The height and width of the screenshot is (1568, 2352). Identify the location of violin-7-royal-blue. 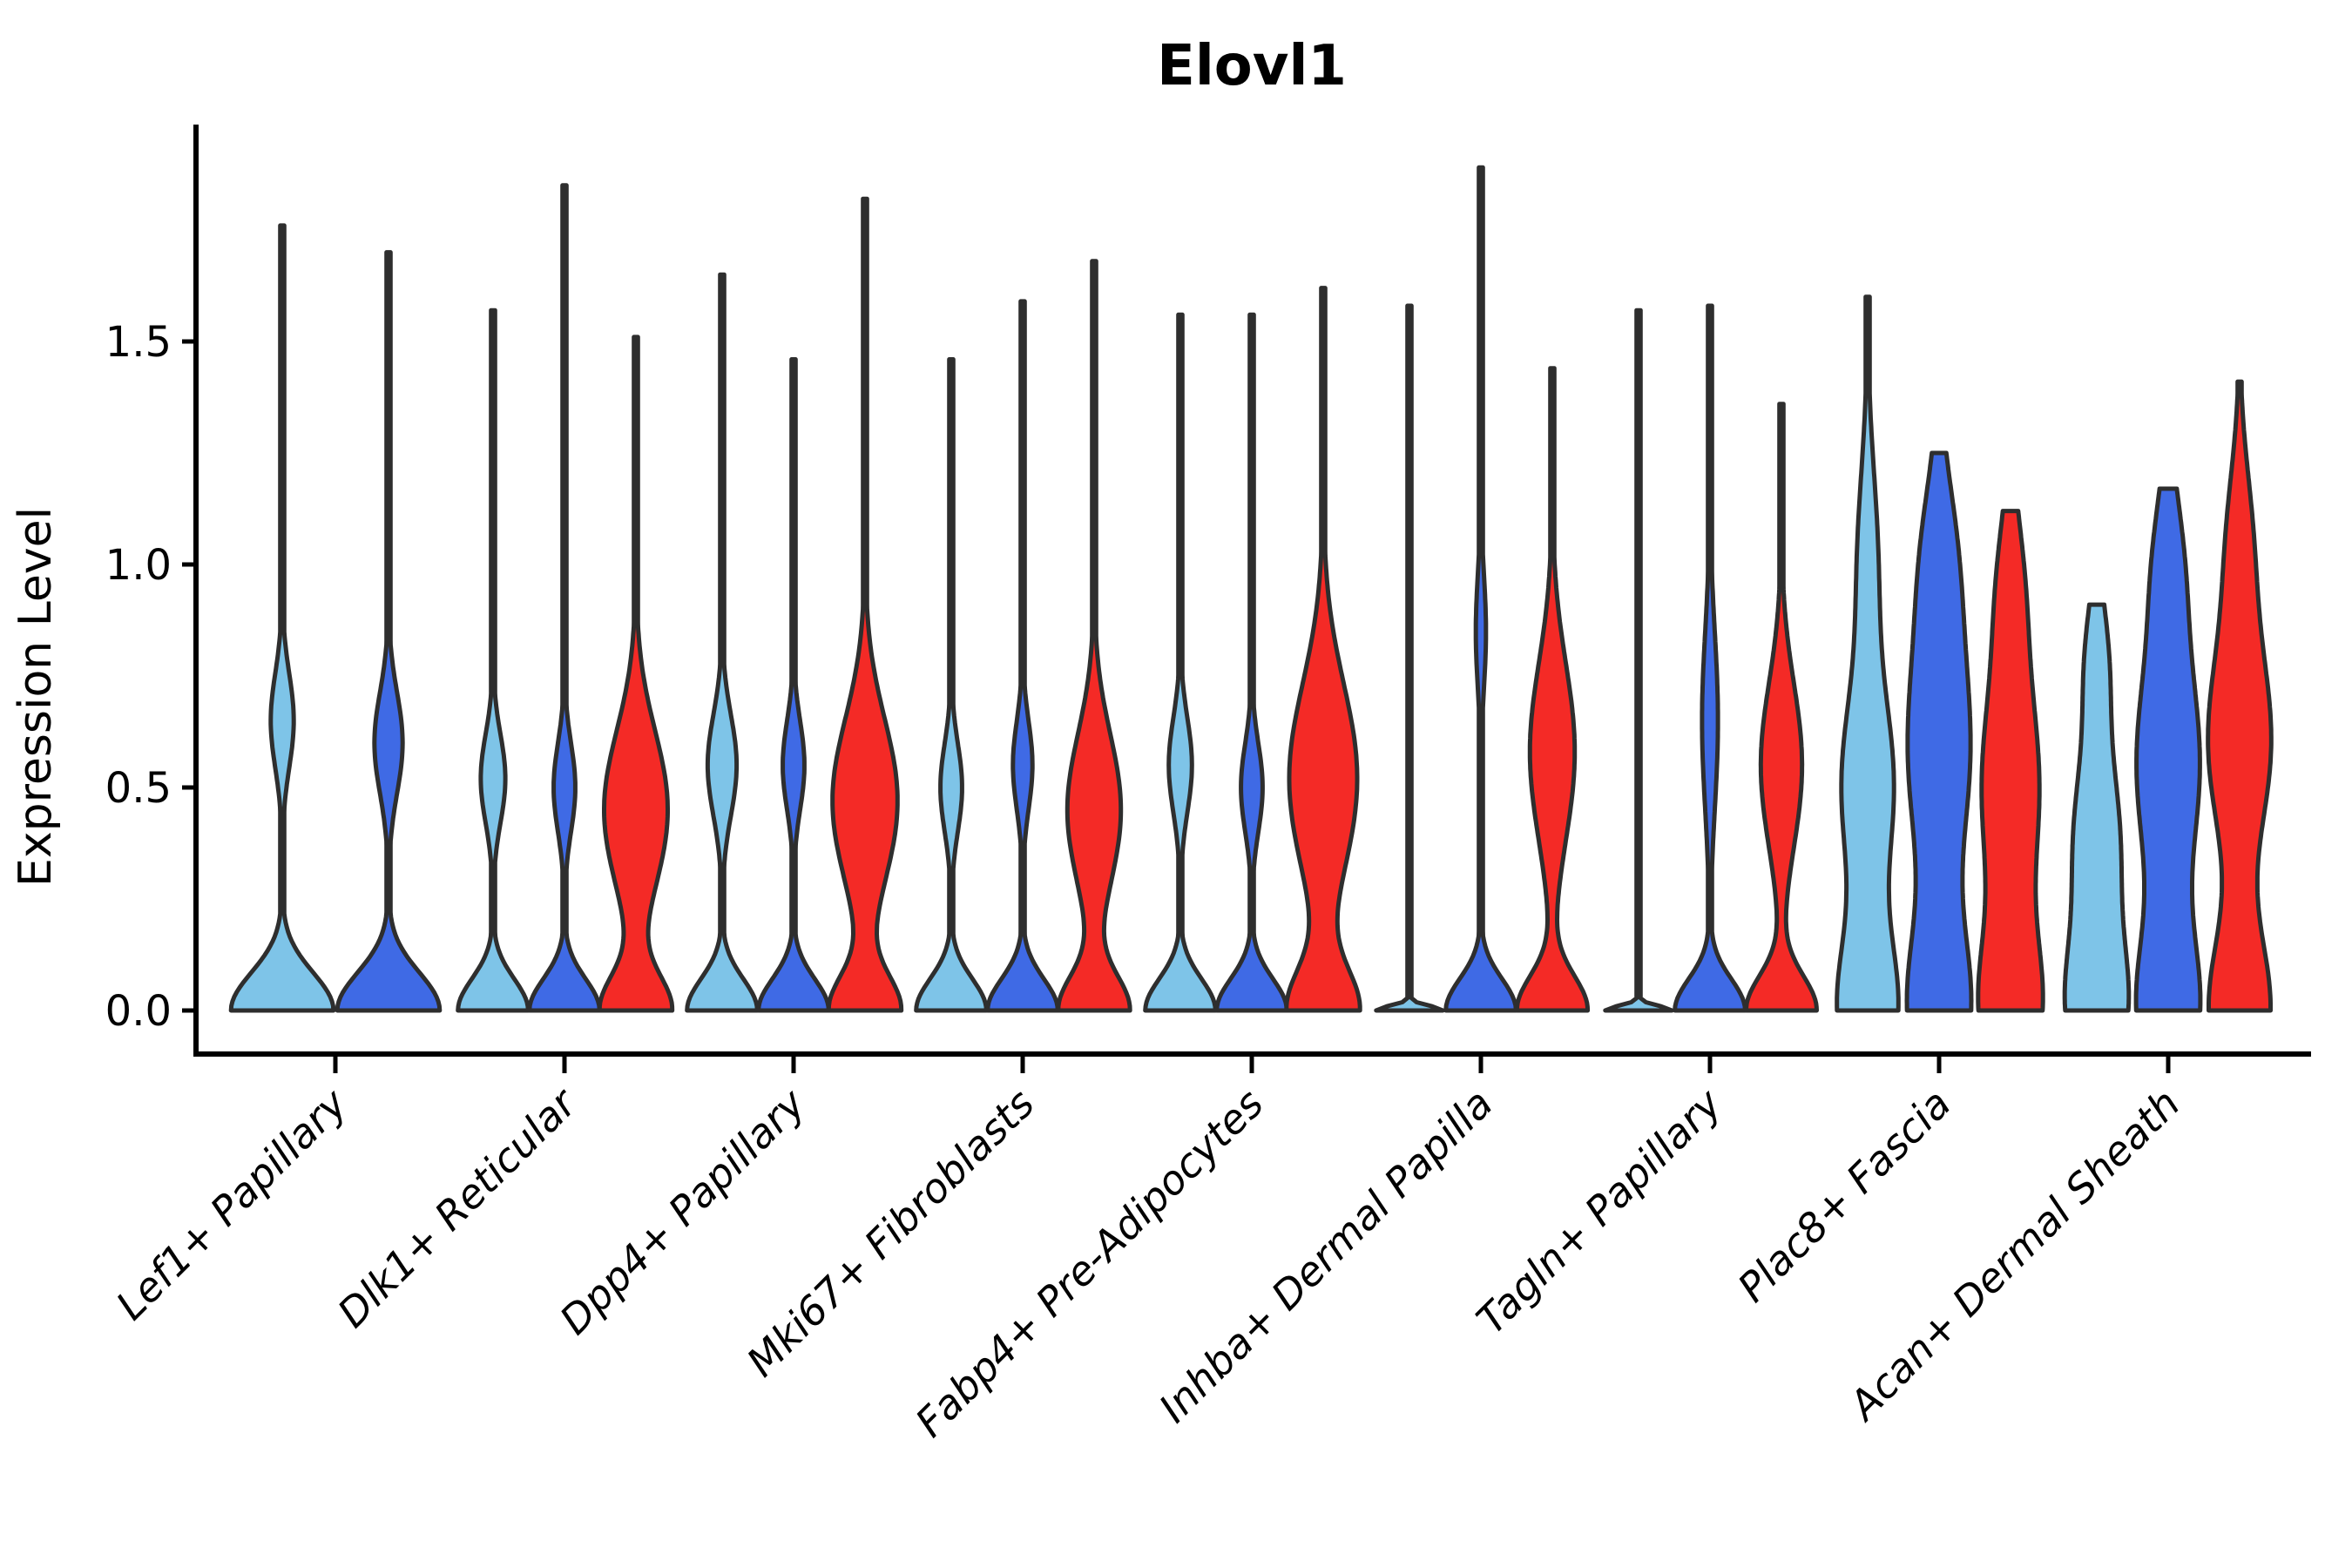
(1939, 731).